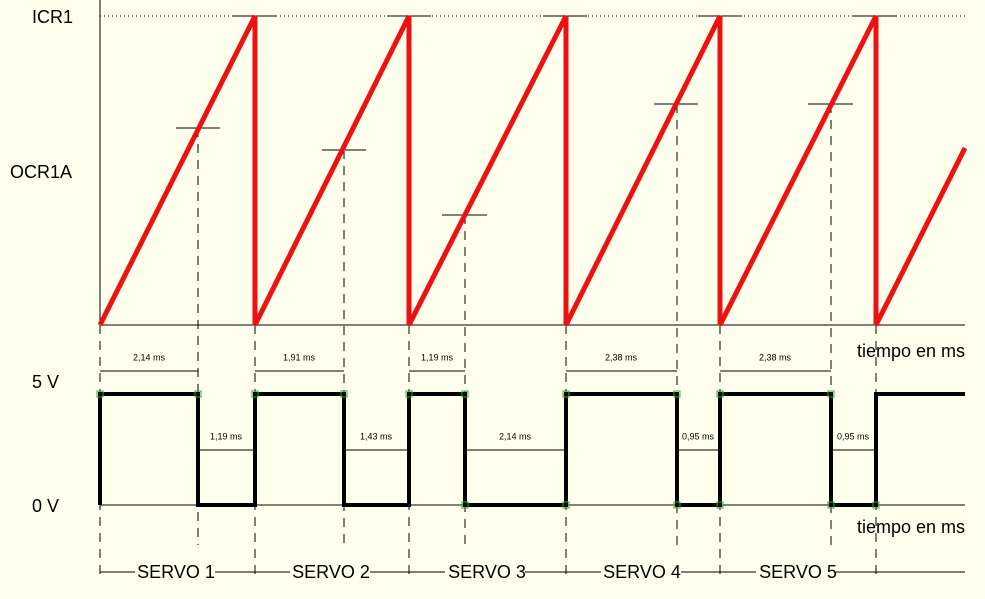 The image size is (985, 599). Describe the element at coordinates (176, 572) in the screenshot. I see `servo-label: SERVO 1` at that location.